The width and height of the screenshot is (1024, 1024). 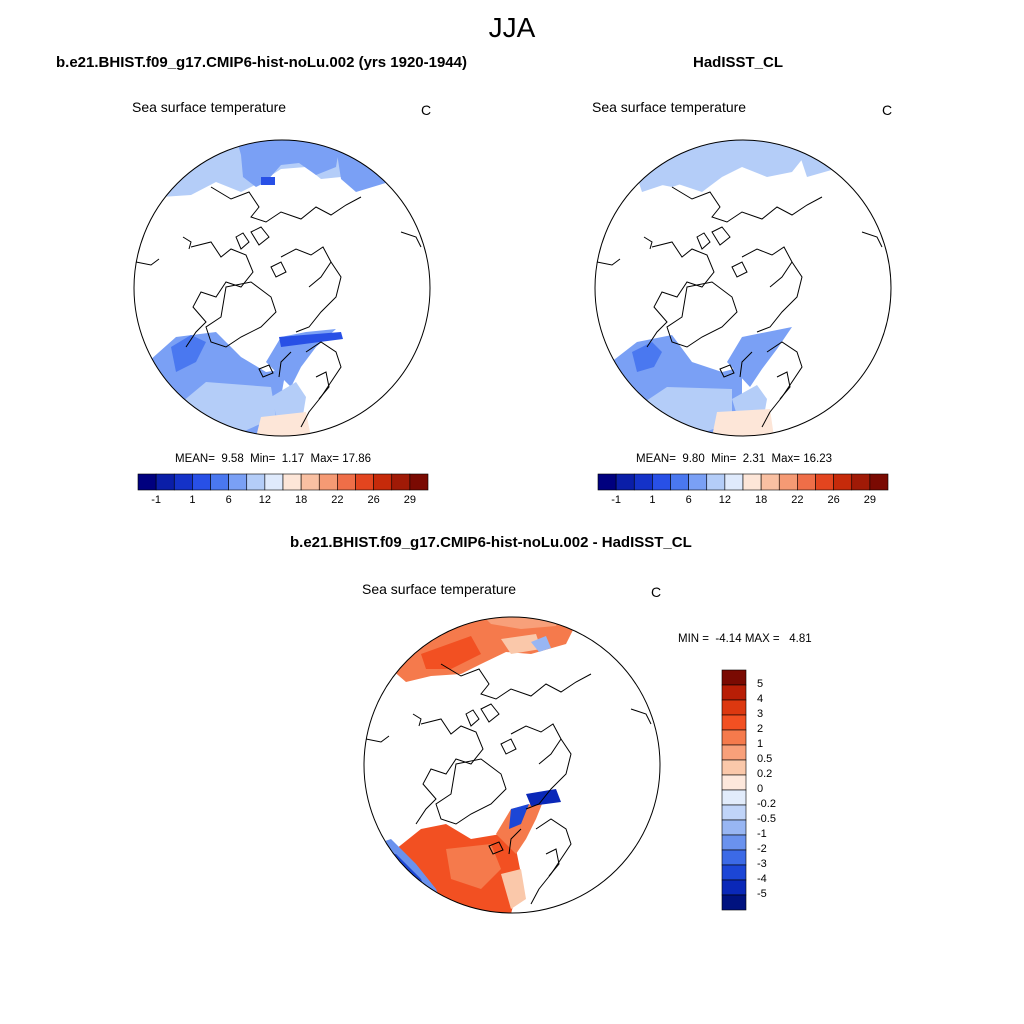 What do you see at coordinates (745, 639) in the screenshot?
I see `panel-3-stats: MIN = -4.14 MAX = 4.81` at bounding box center [745, 639].